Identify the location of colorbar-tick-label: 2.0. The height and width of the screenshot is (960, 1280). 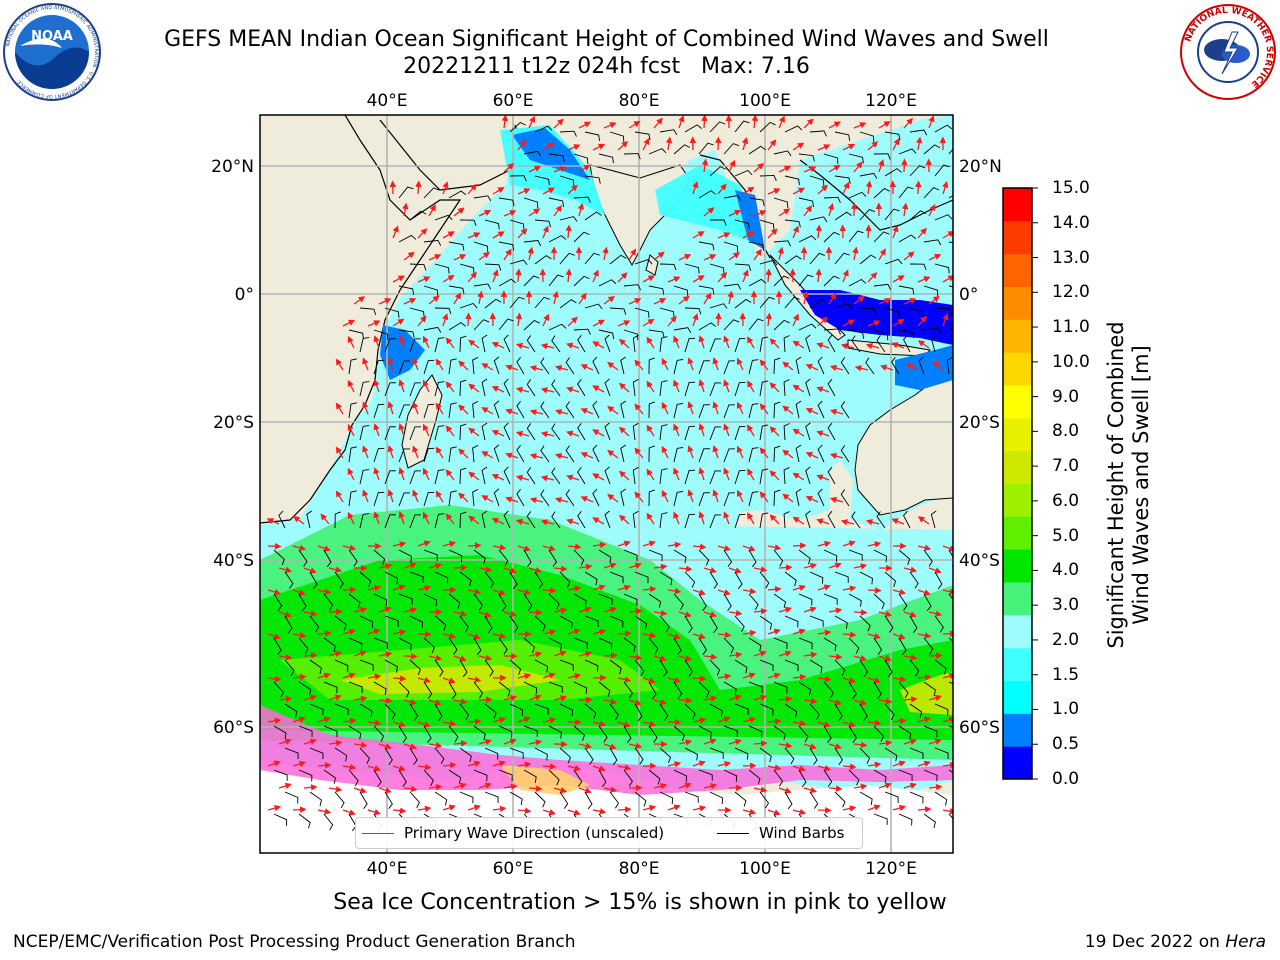
(1066, 639).